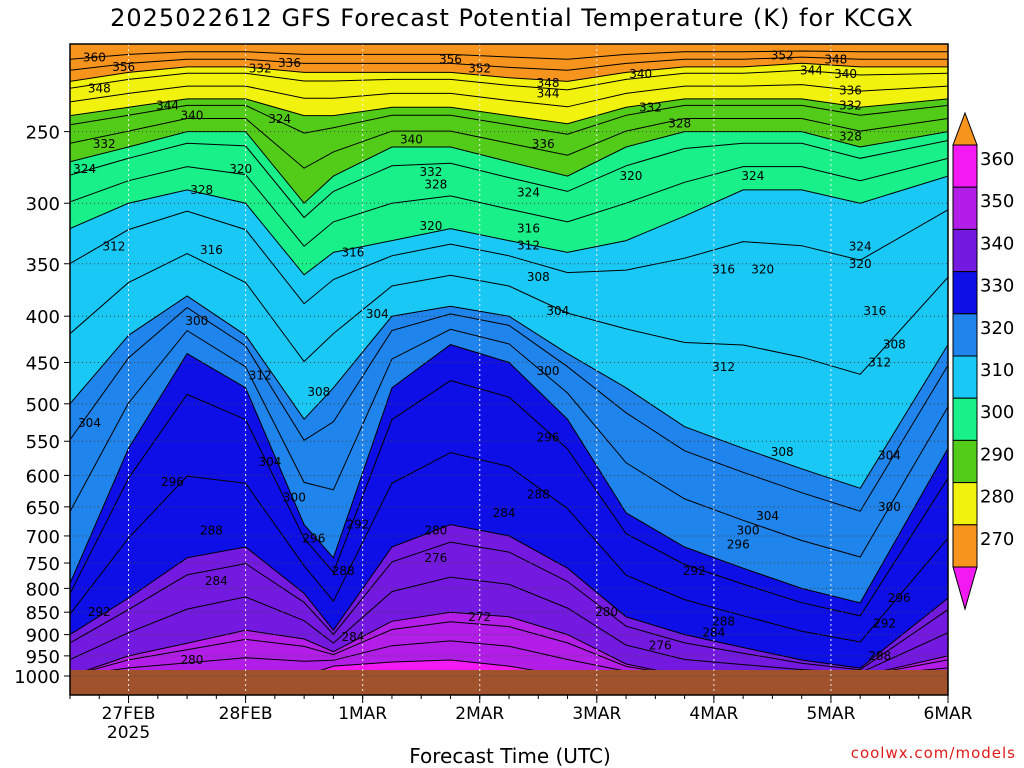  What do you see at coordinates (246, 714) in the screenshot?
I see `x-tick-label-28FEB: 28FEB` at bounding box center [246, 714].